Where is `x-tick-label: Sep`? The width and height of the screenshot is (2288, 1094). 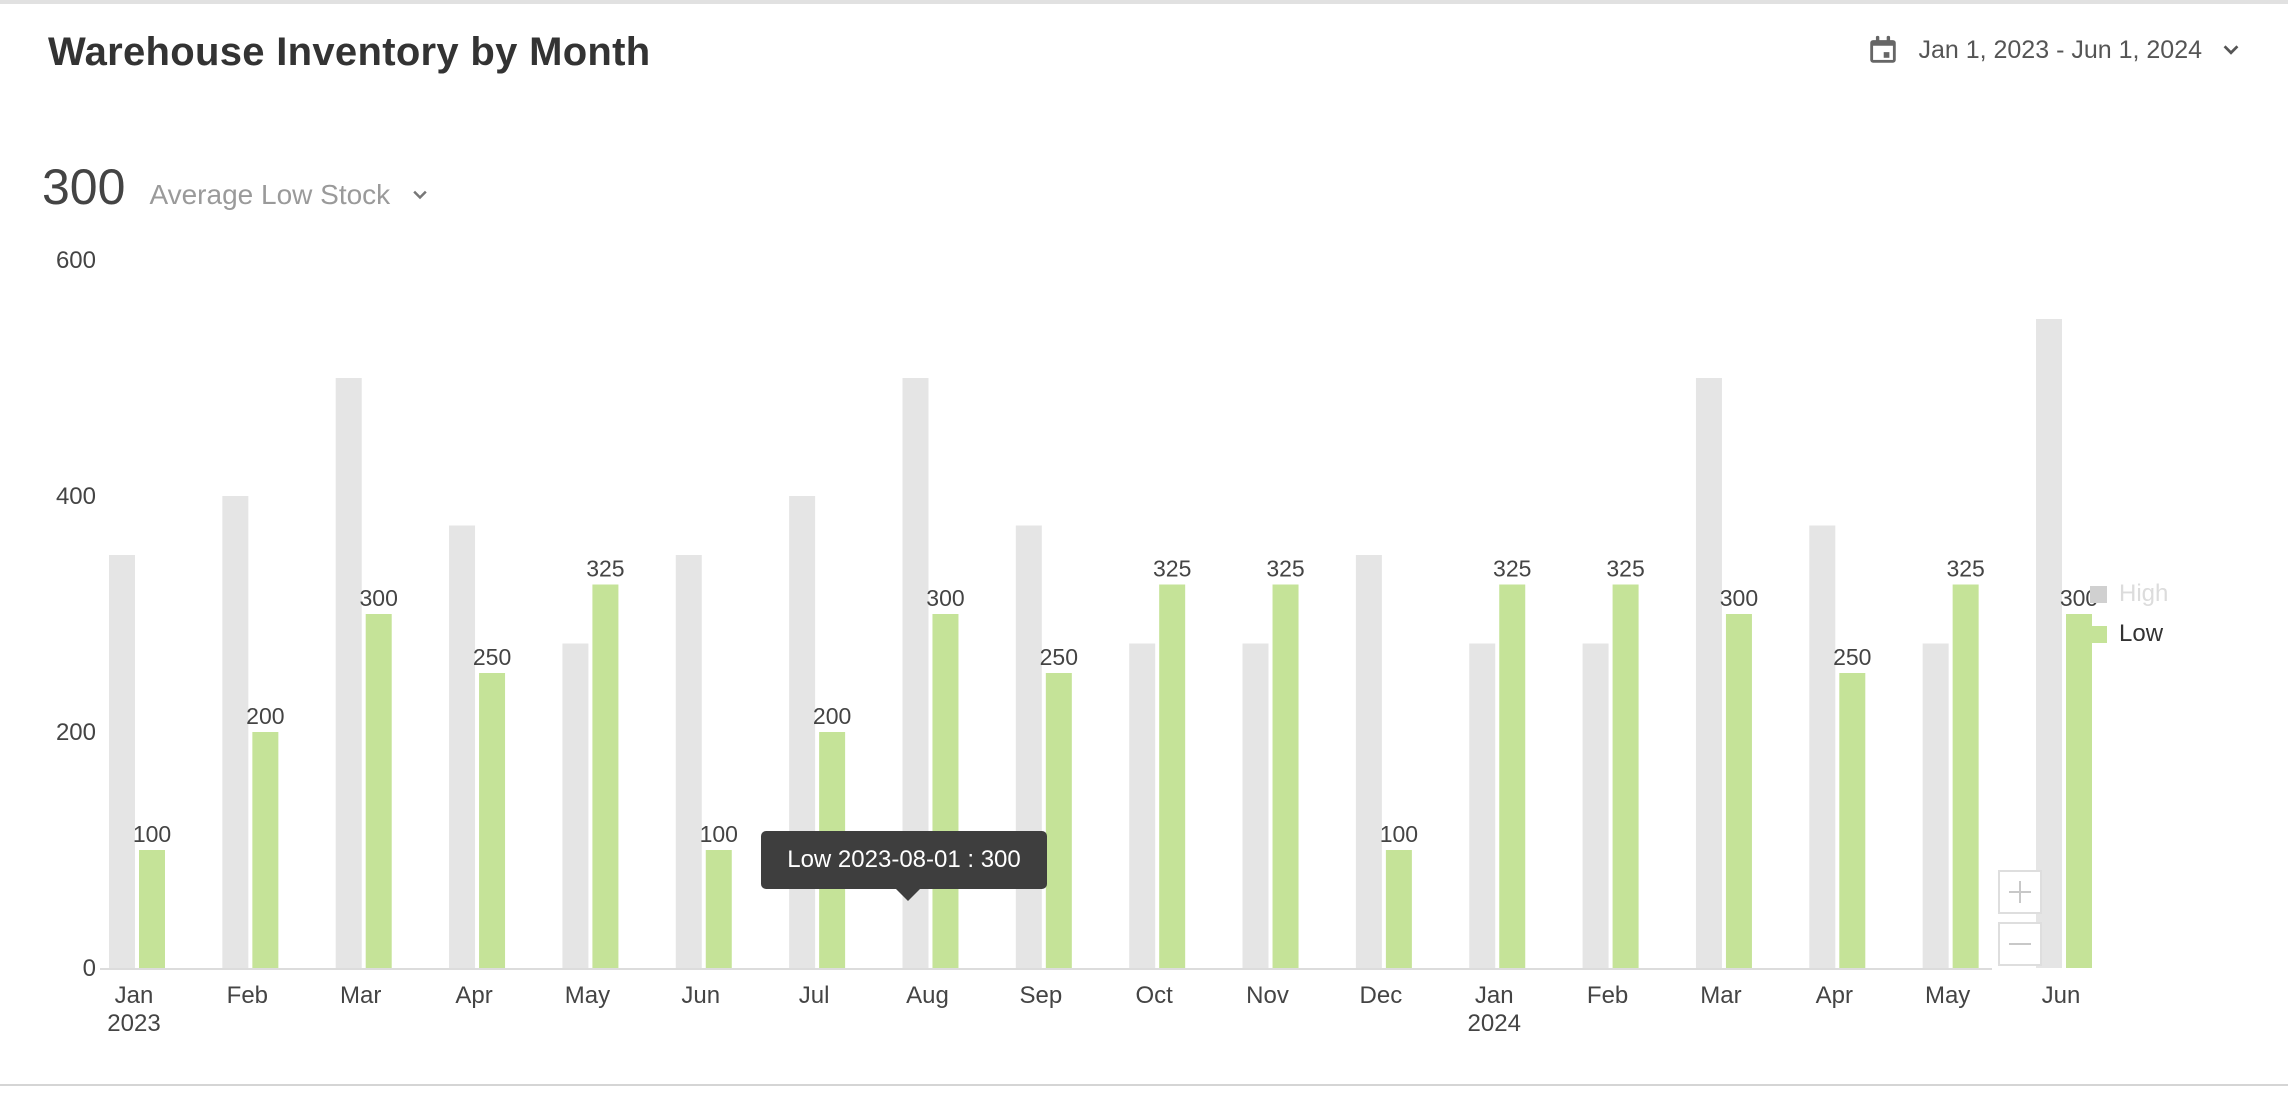
x-tick-label: Sep is located at coordinates (1040, 995).